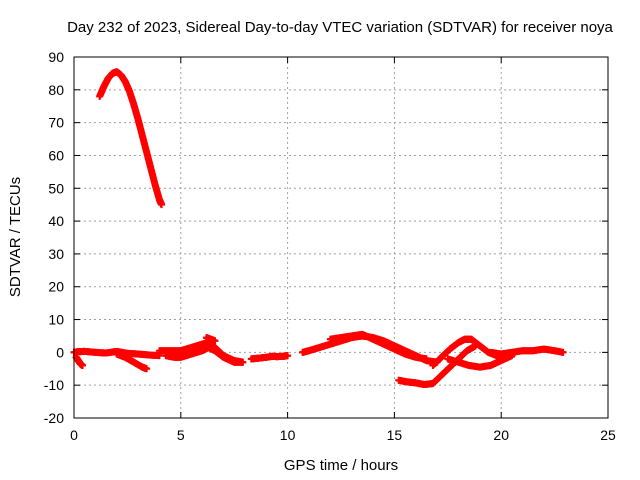 This screenshot has width=640, height=480. Describe the element at coordinates (56, 90) in the screenshot. I see `y-tick-label: 80` at that location.